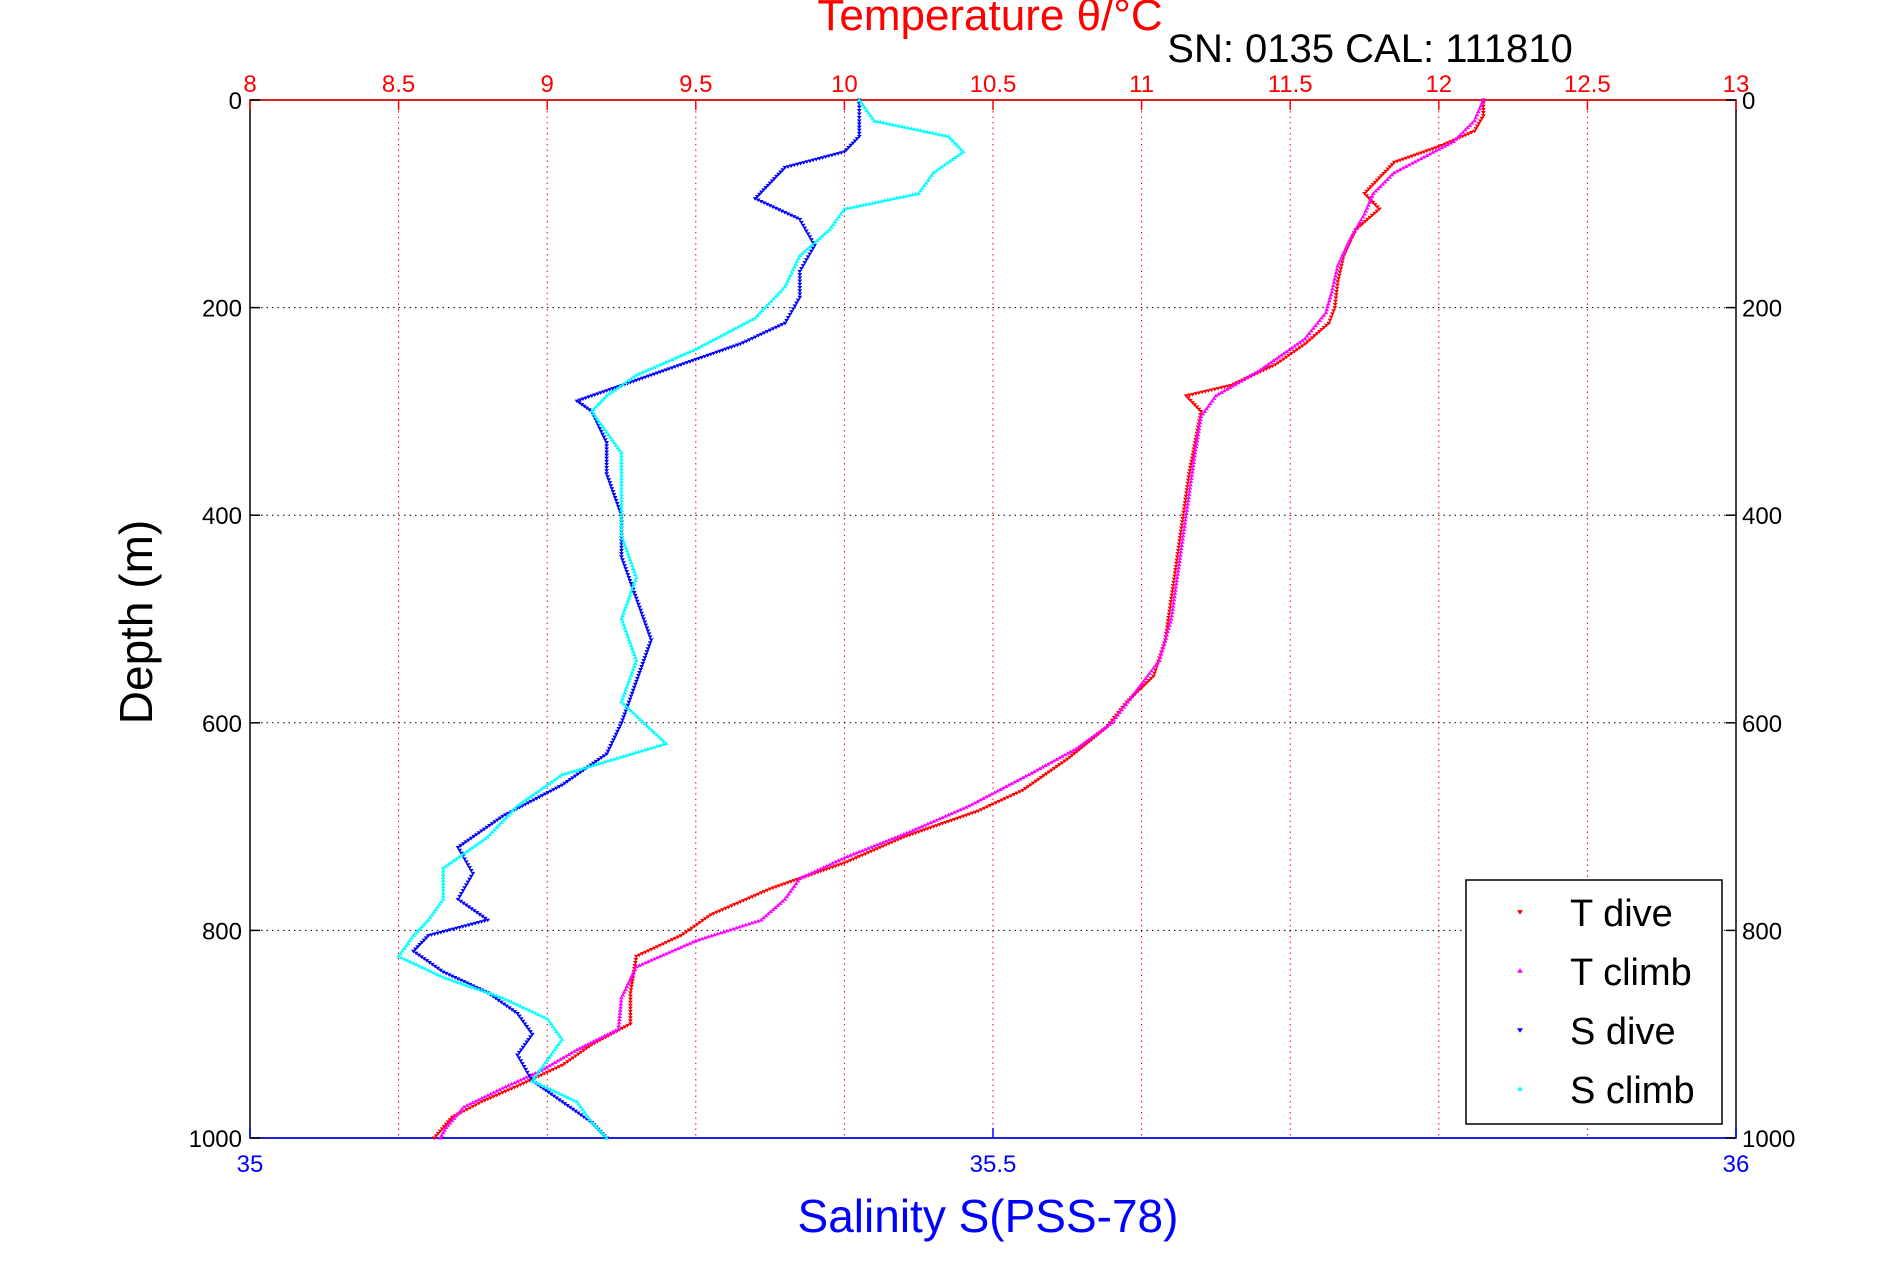  What do you see at coordinates (695, 84) in the screenshot?
I see `top-tick-label: 9.5` at bounding box center [695, 84].